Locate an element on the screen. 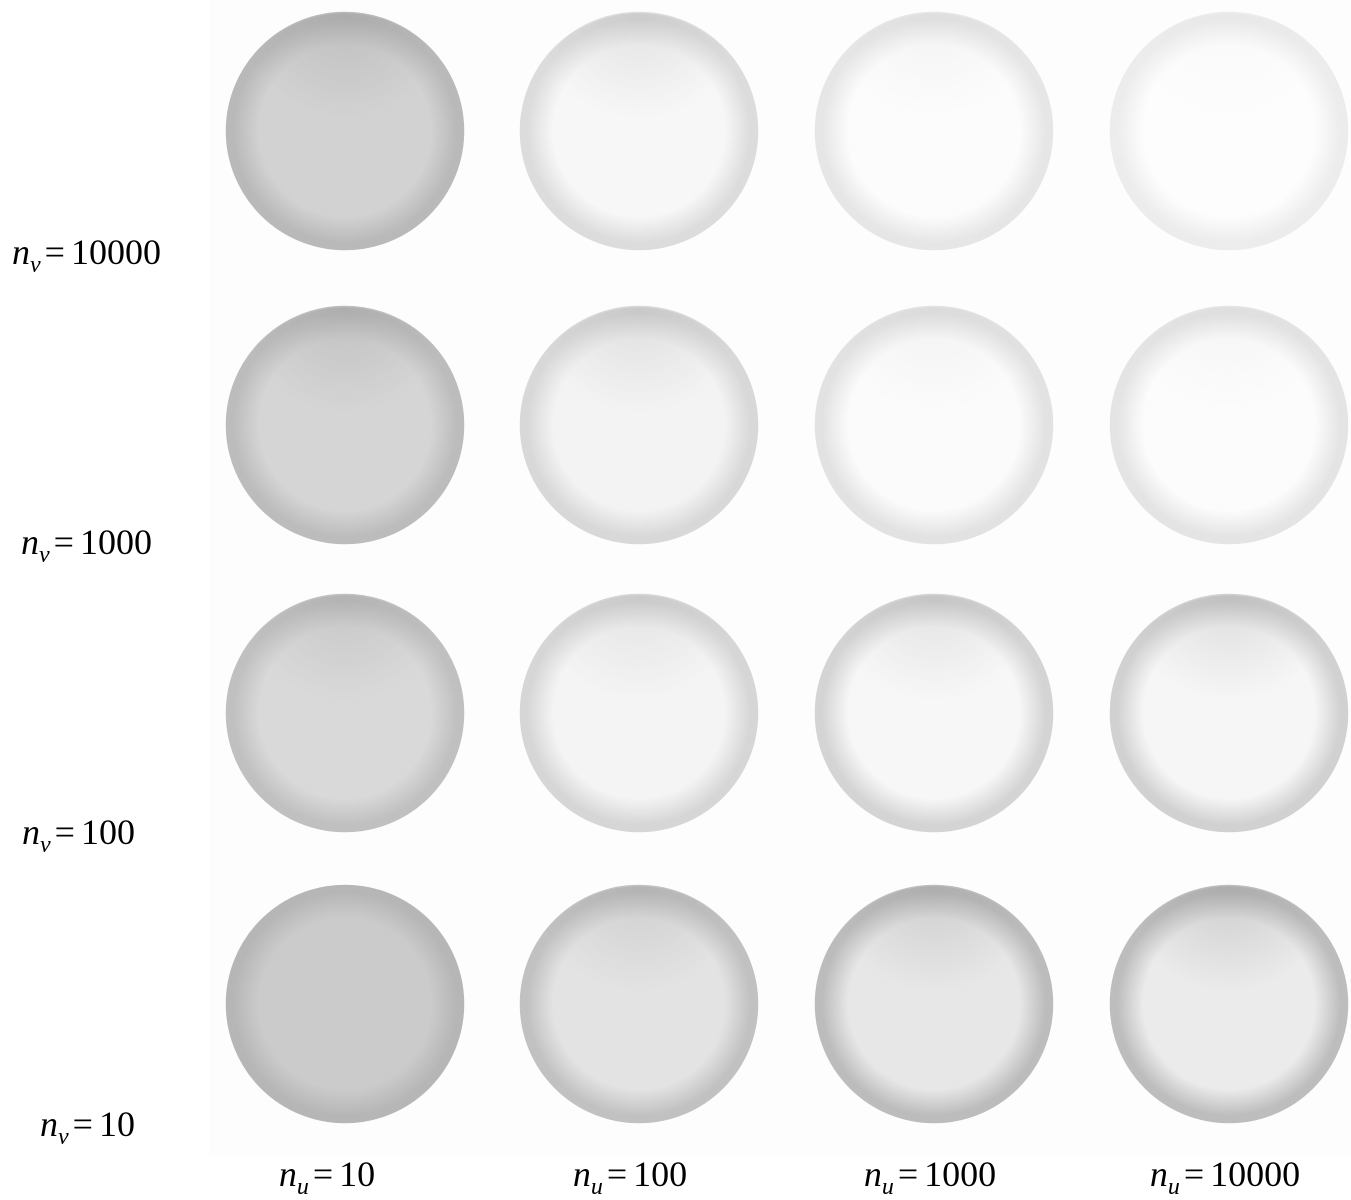  row-label-2: nv = 100 is located at coordinates (78, 835).